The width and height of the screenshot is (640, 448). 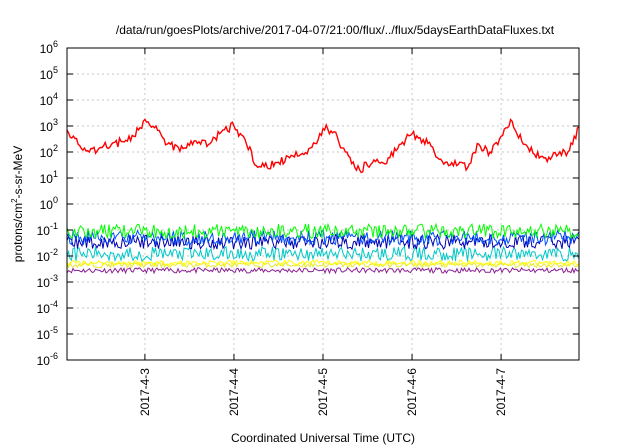 I want to click on x-tick-label: 2017-4-7, so click(x=501, y=392).